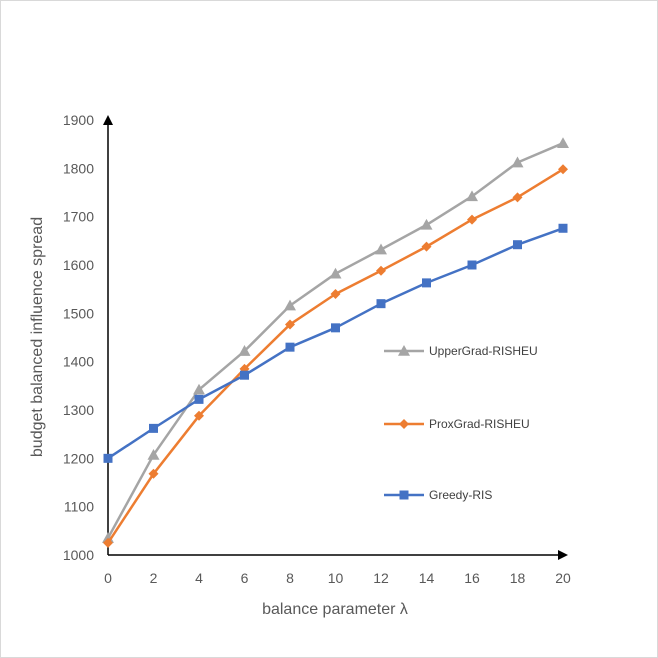  Describe the element at coordinates (108, 578) in the screenshot. I see `x-tick-label: 0` at that location.